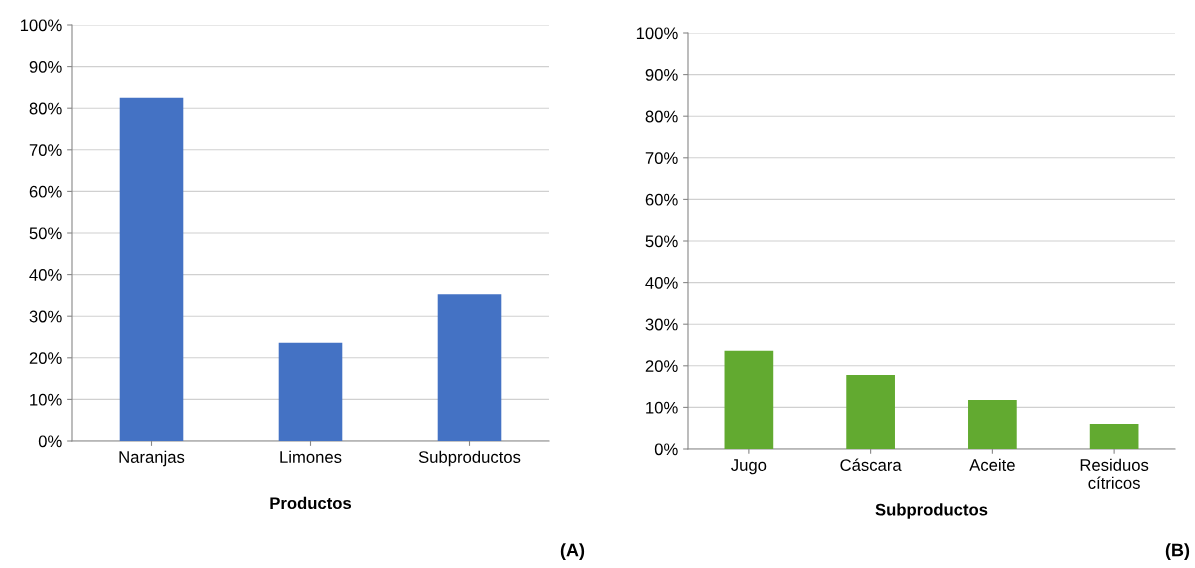 Image resolution: width=1195 pixels, height=568 pixels. Describe the element at coordinates (311, 503) in the screenshot. I see `x-axis-title: Productos` at that location.